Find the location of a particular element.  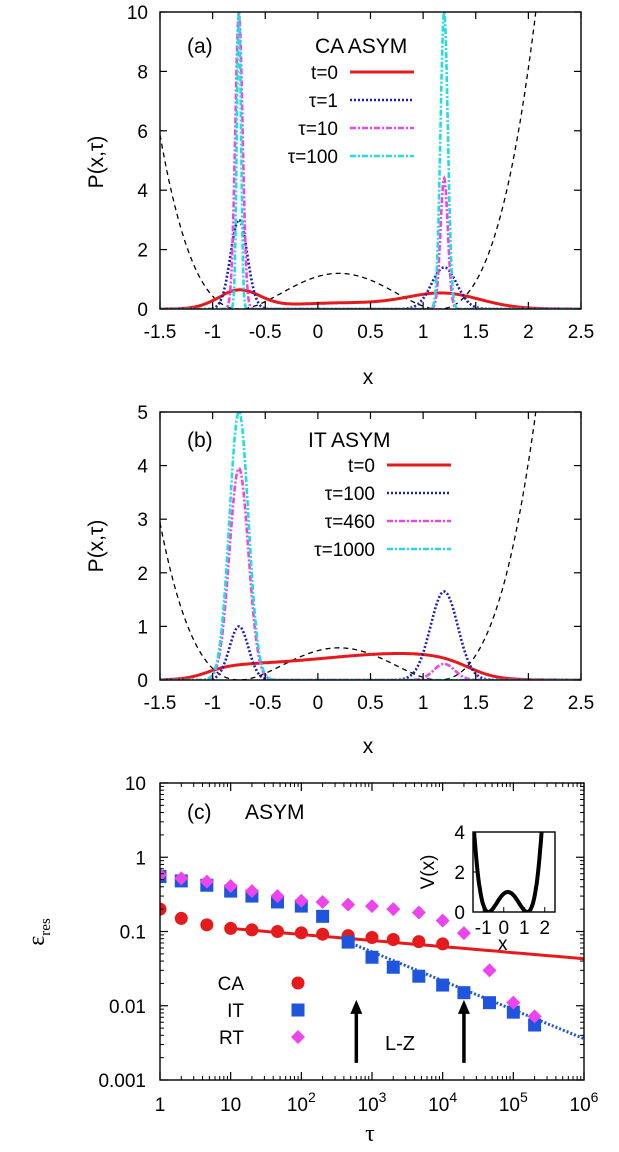

panel-c-label: (c) is located at coordinates (199, 812).